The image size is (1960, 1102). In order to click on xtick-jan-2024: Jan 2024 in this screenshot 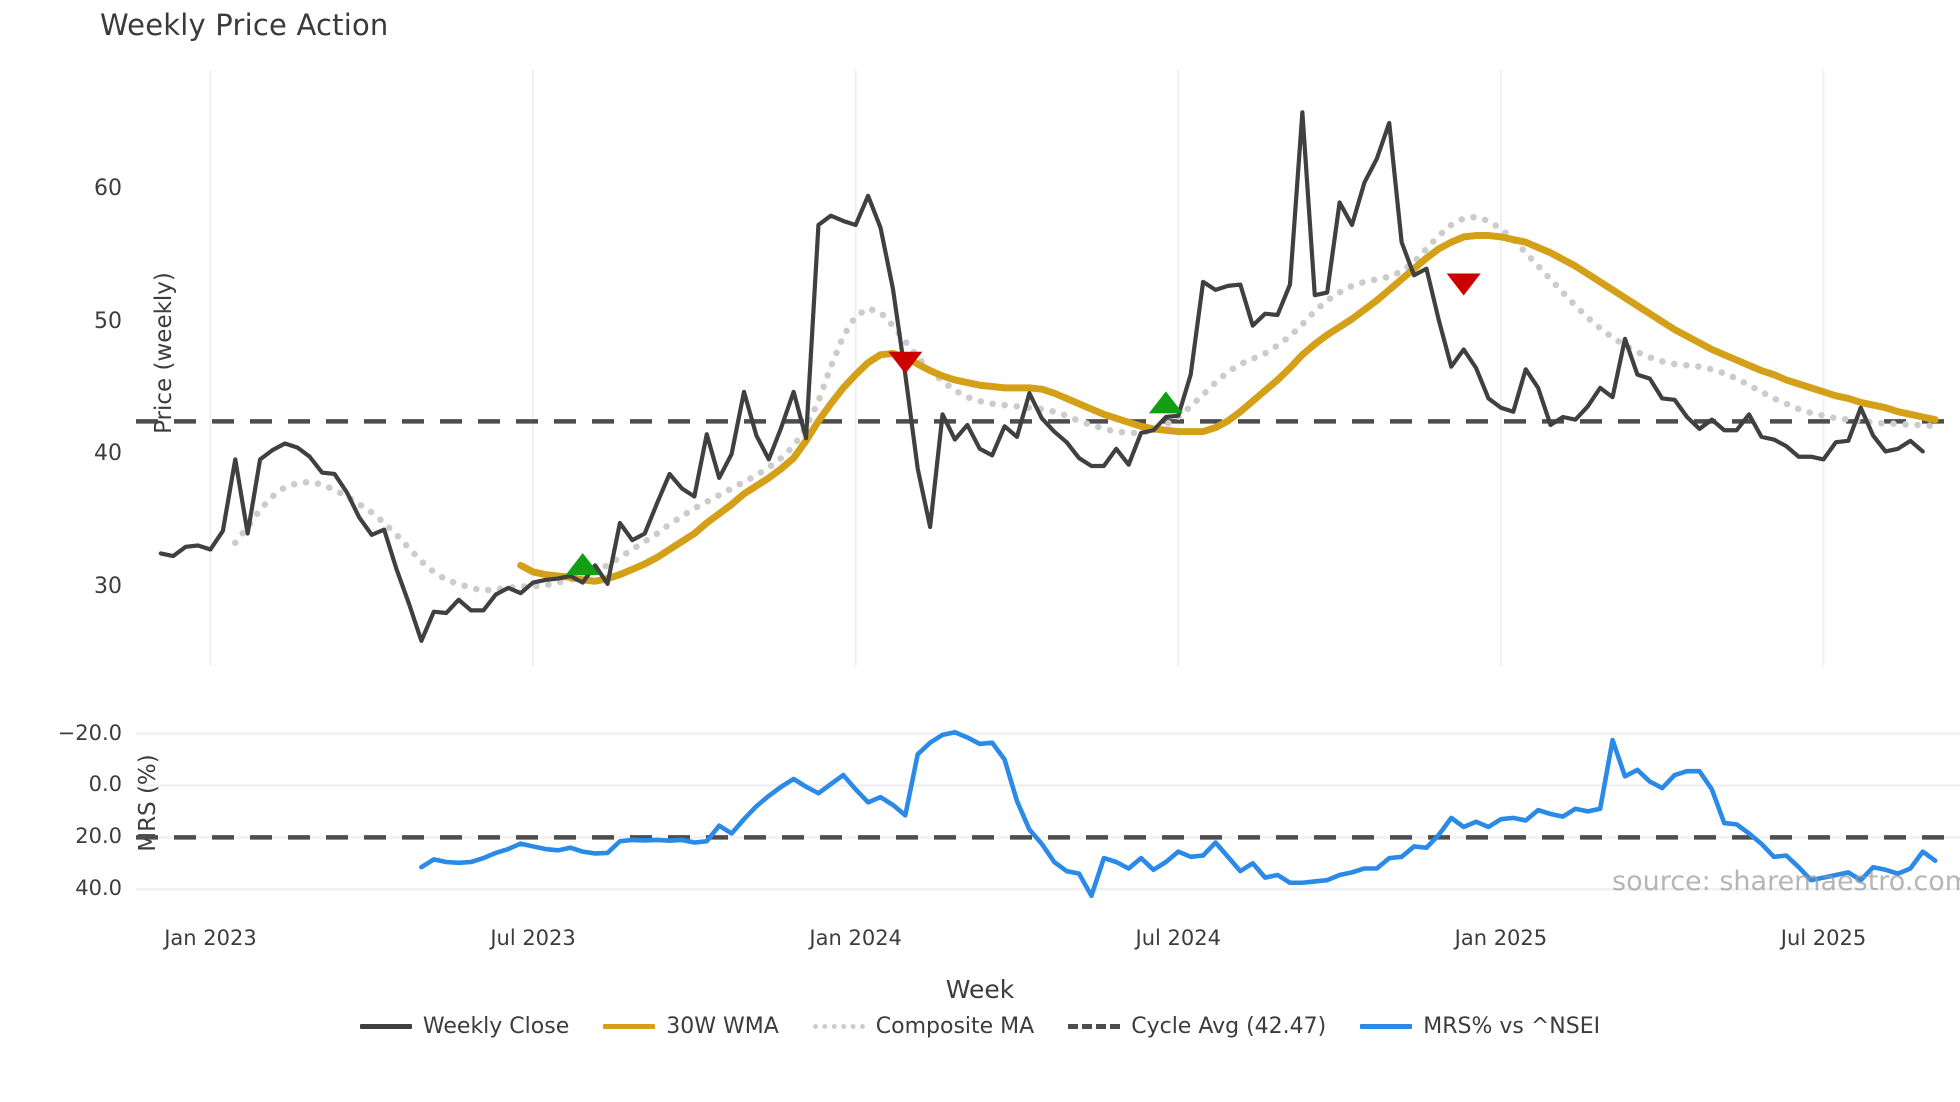, I will do `click(855, 938)`.